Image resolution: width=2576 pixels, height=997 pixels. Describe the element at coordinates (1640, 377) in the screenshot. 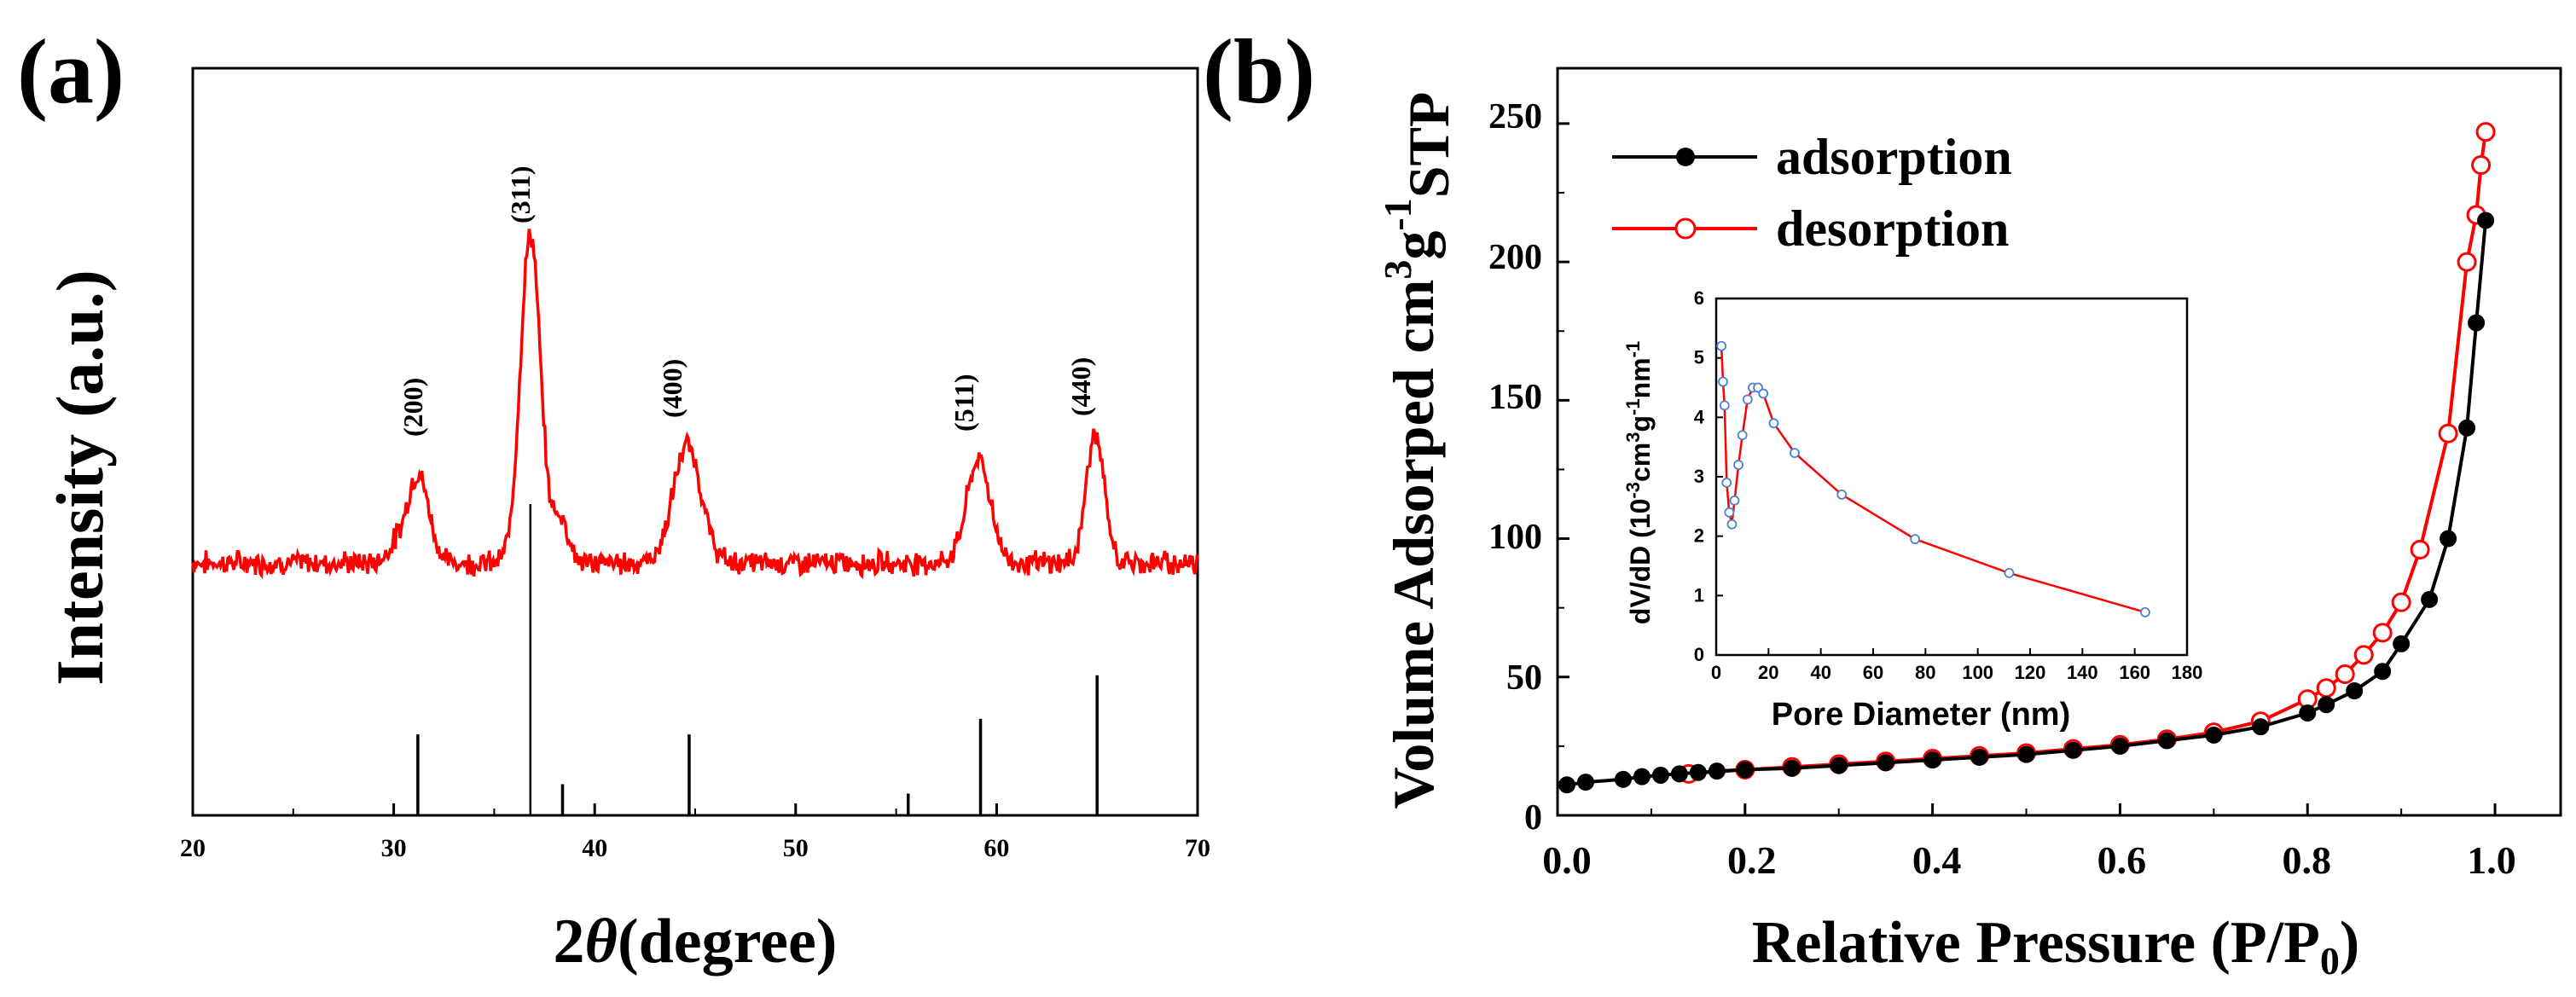

I see `pore-y-label-part: nm` at that location.